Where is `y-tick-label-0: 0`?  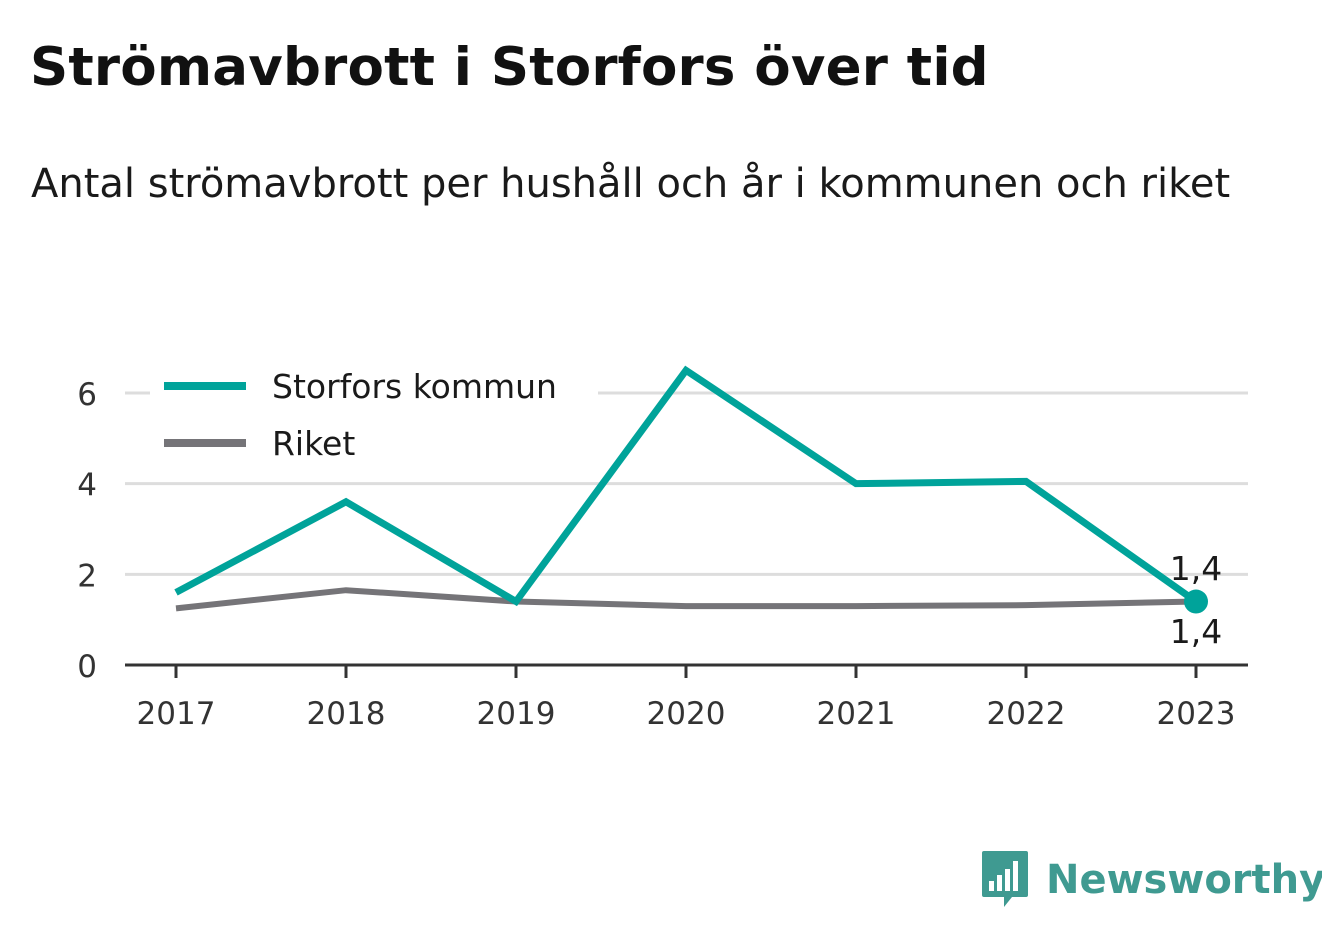
y-tick-label-0: 0 is located at coordinates (87, 667).